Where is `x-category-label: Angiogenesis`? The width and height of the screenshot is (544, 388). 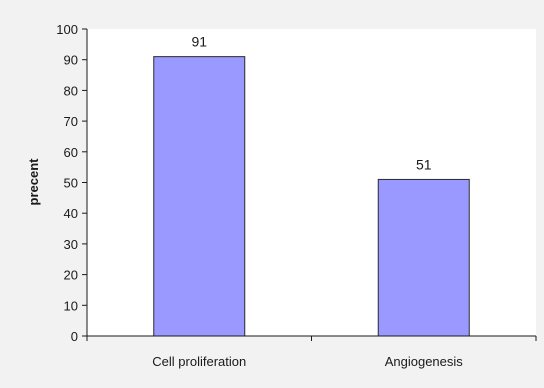
x-category-label: Angiogenesis is located at coordinates (424, 361).